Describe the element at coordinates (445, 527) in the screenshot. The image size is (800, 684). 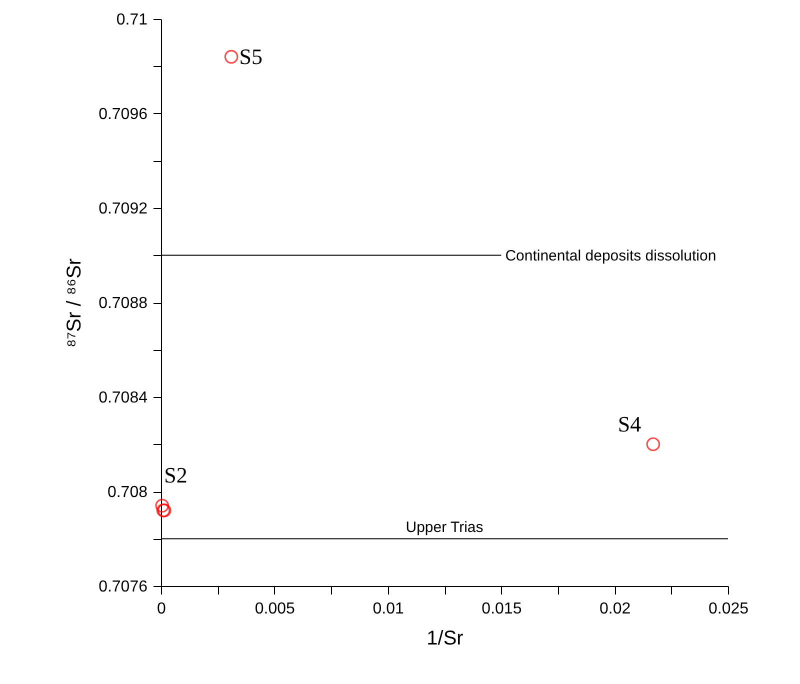
I see `ref-line-label: Upper Trias` at that location.